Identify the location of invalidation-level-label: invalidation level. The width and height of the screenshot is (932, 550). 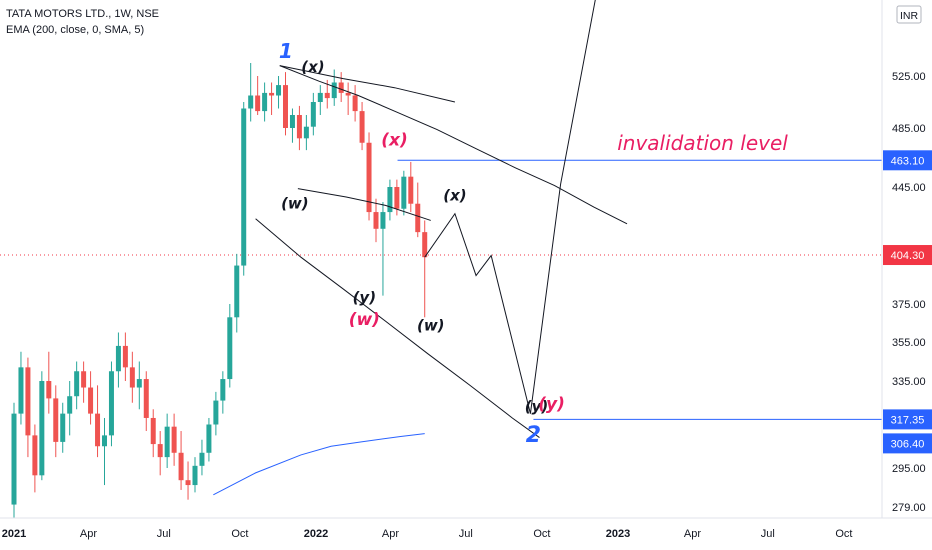
(702, 143).